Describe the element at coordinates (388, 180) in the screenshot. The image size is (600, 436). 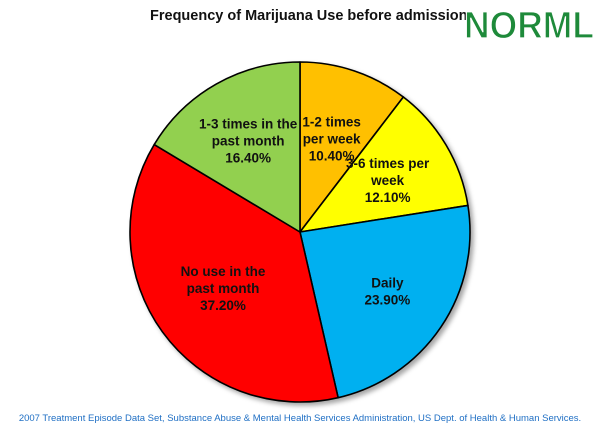
I see `pie-label-3-6-times-per-week: 3-6 times per week 12.10%` at that location.